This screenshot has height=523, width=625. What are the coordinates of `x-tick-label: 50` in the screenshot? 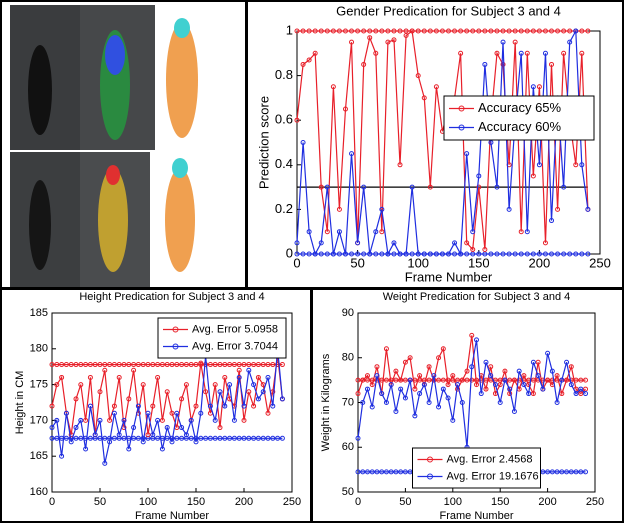 It's located at (405, 502).